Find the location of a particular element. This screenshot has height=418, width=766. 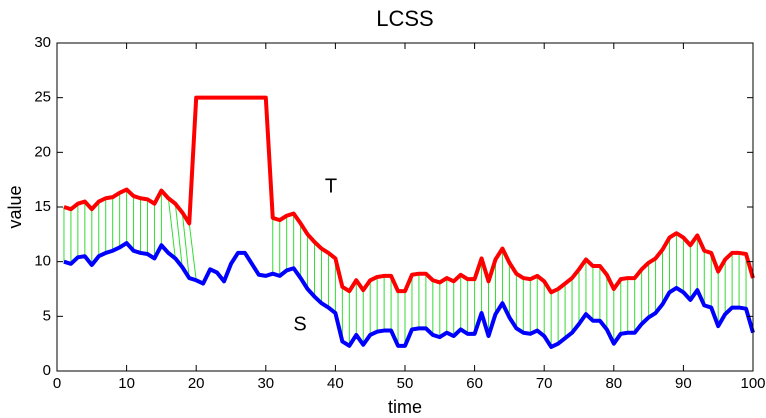

series-label: S is located at coordinates (299, 324).